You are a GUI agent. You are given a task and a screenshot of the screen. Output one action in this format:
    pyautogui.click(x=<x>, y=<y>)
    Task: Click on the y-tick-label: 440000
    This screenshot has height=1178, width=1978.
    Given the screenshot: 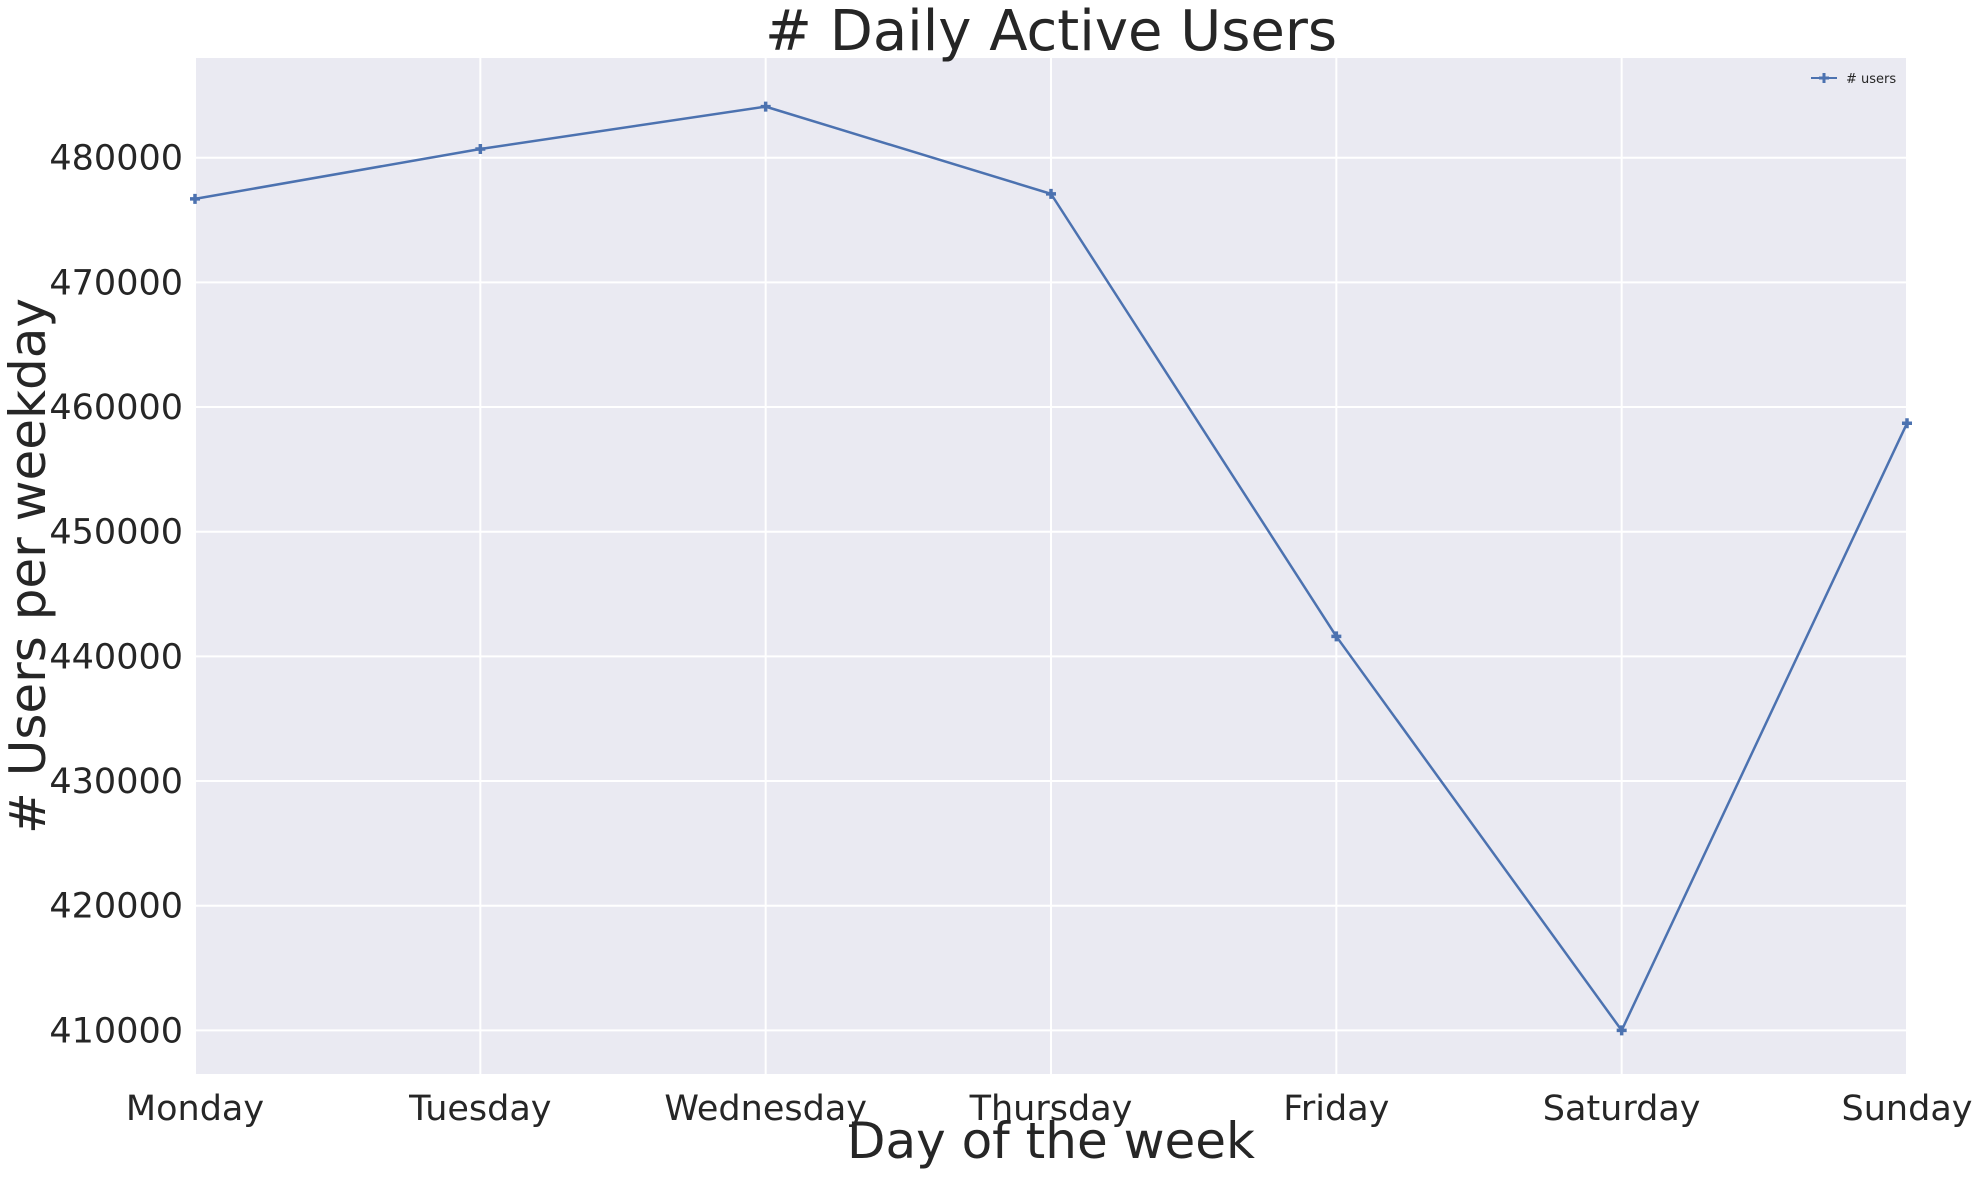 What is the action you would take?
    pyautogui.click(x=116, y=657)
    